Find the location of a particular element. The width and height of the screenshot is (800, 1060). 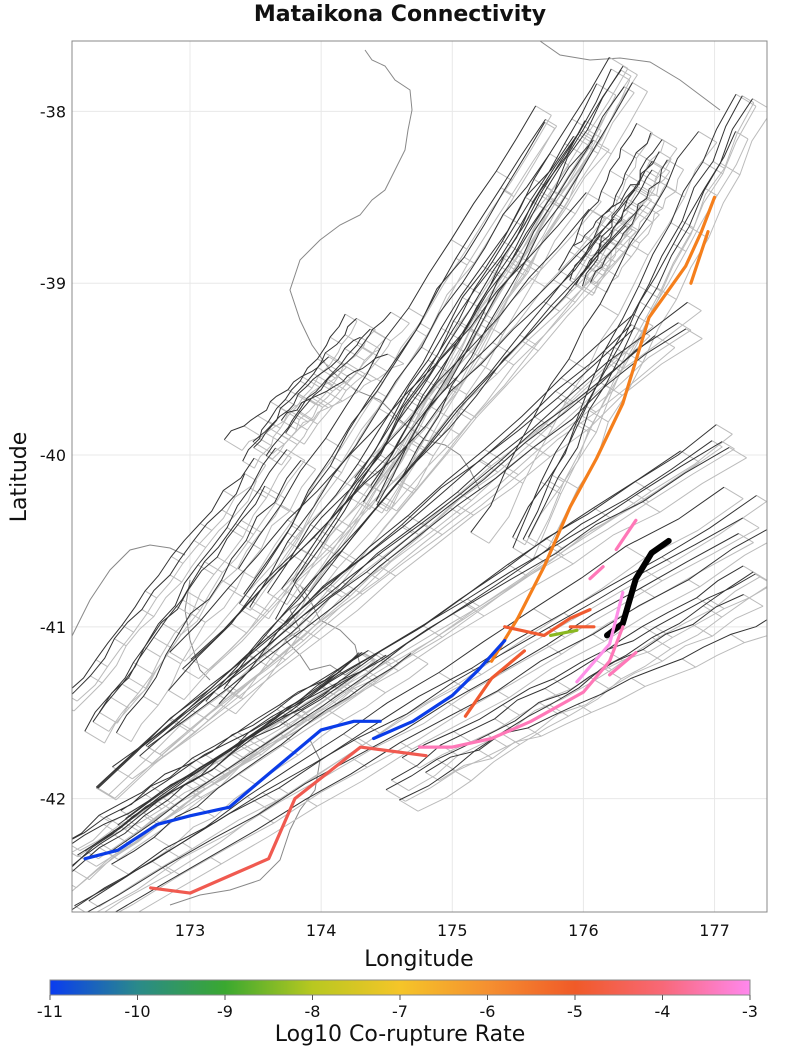

colorbar is located at coordinates (400, 987).